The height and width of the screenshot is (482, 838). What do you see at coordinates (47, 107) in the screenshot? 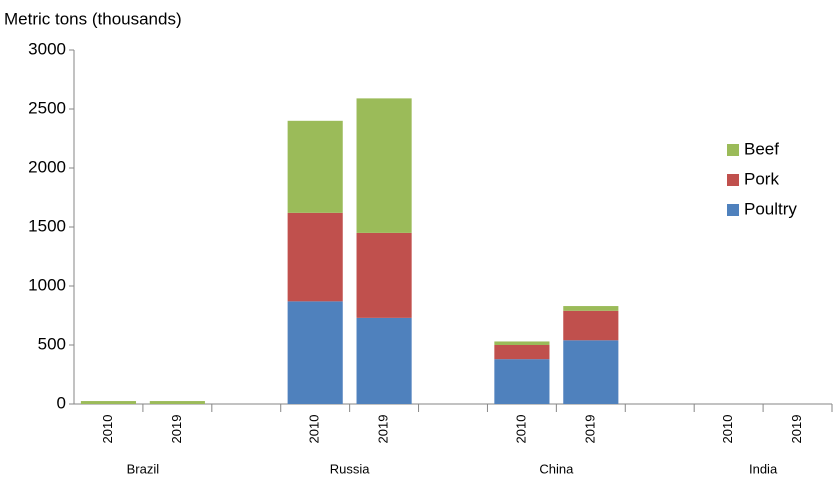
I see `y-tick-label: 2500` at bounding box center [47, 107].